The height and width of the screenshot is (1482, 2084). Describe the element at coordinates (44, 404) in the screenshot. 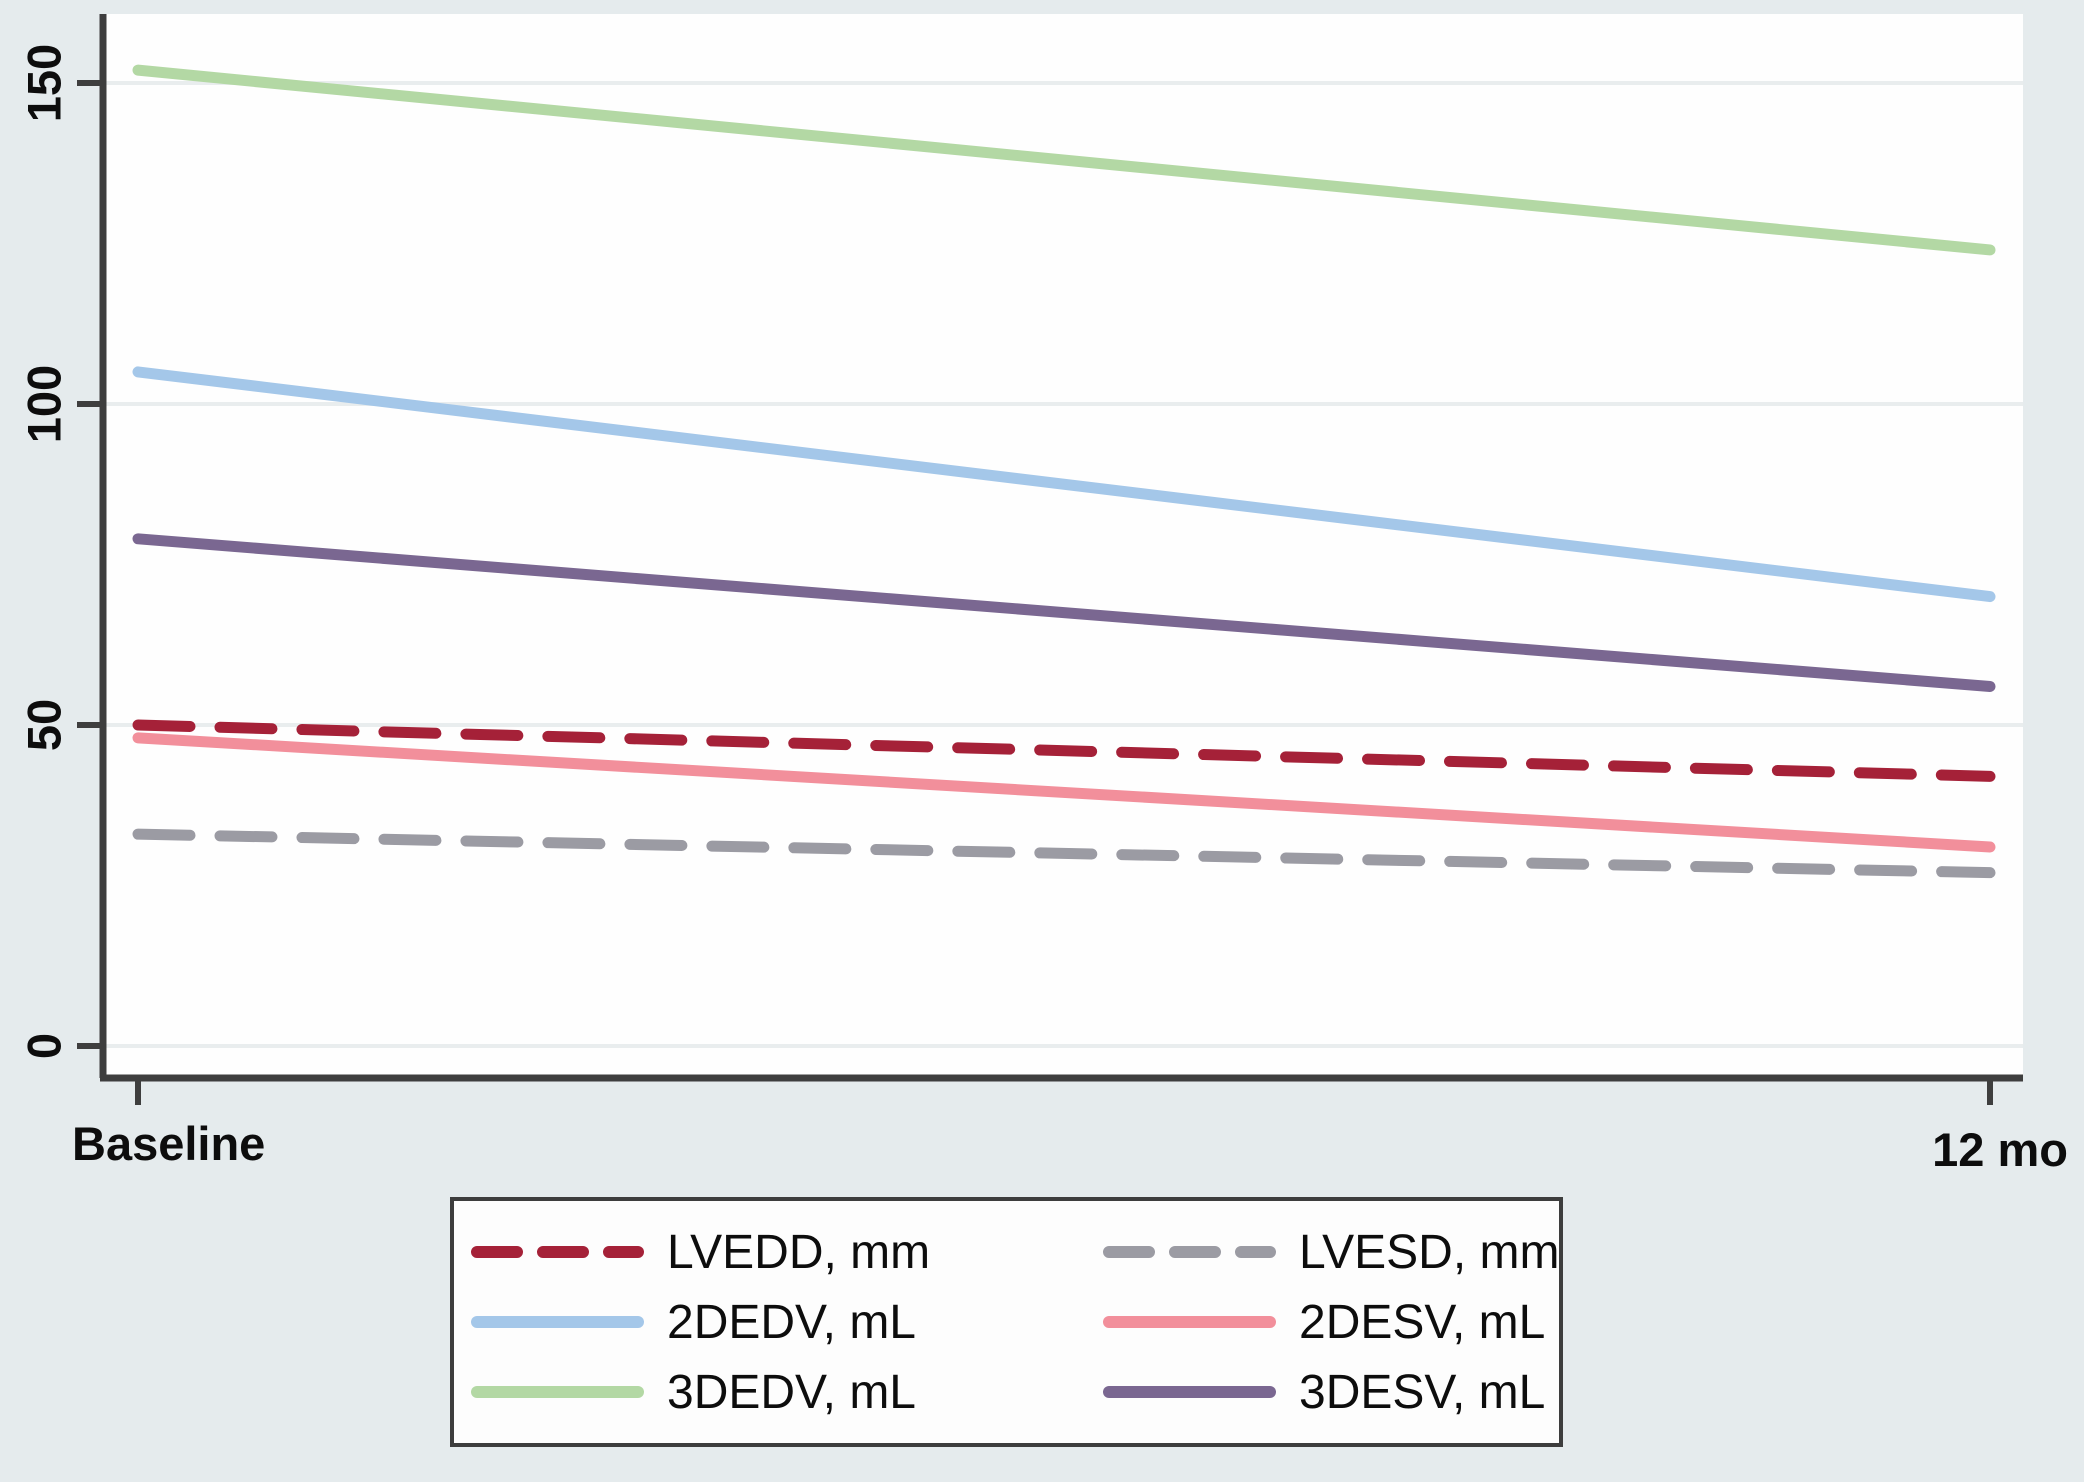

I see `y-tick-label-100: 100` at that location.